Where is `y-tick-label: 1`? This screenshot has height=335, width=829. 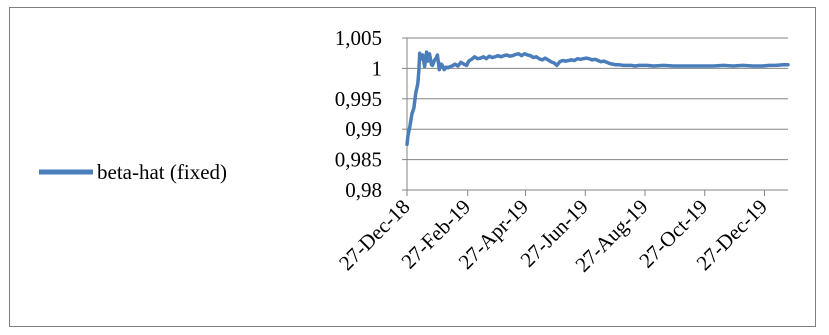 y-tick-label: 1 is located at coordinates (377, 68).